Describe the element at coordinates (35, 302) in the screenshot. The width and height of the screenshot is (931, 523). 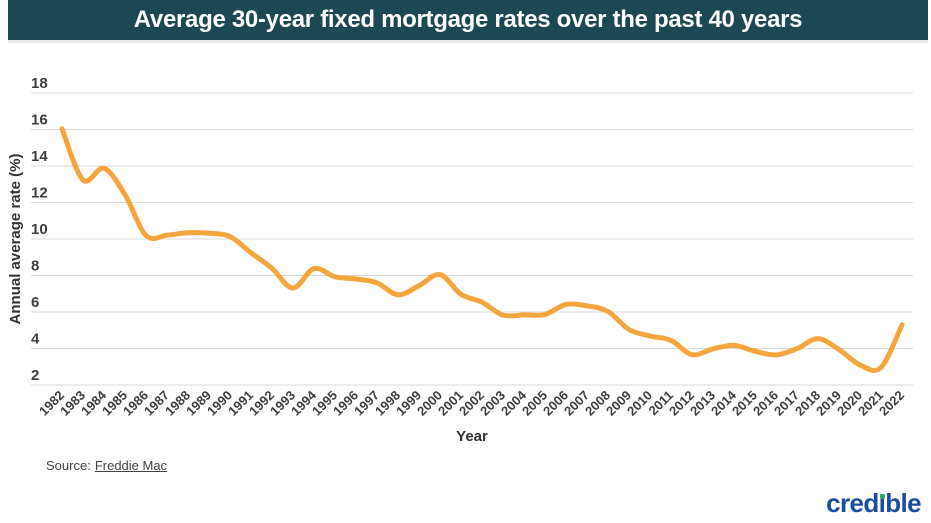
I see `y-tick-label: 6` at that location.